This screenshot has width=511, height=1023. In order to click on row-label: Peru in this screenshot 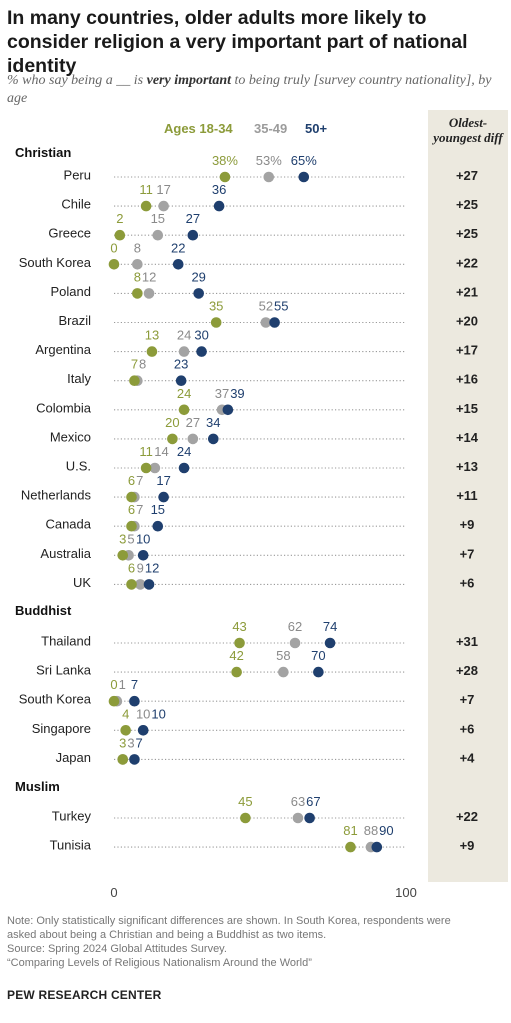, I will do `click(77, 175)`.